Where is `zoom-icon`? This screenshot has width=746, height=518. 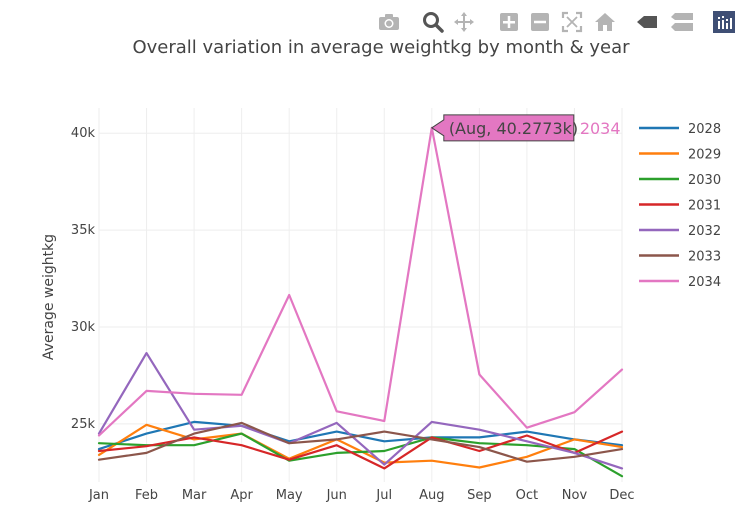
zoom-icon is located at coordinates (433, 22).